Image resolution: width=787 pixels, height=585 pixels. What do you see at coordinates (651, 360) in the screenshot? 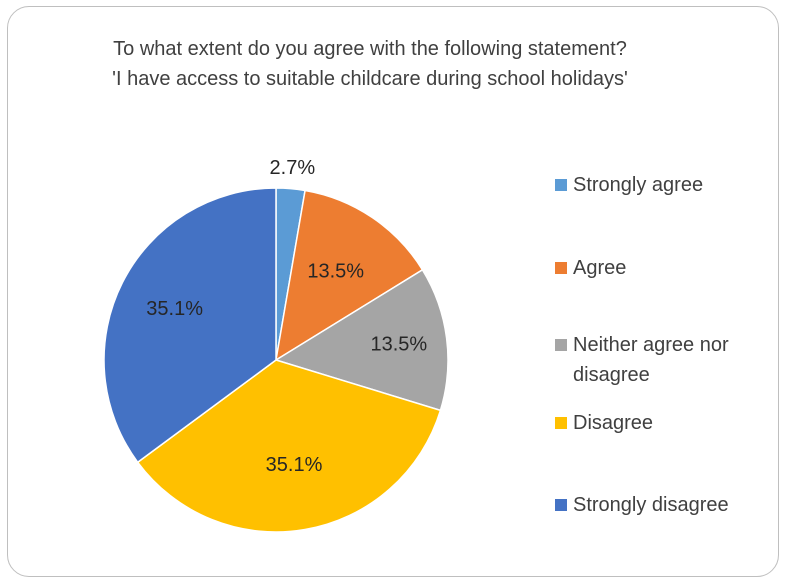
I see `legend-label: Neither agree nor disagree` at bounding box center [651, 360].